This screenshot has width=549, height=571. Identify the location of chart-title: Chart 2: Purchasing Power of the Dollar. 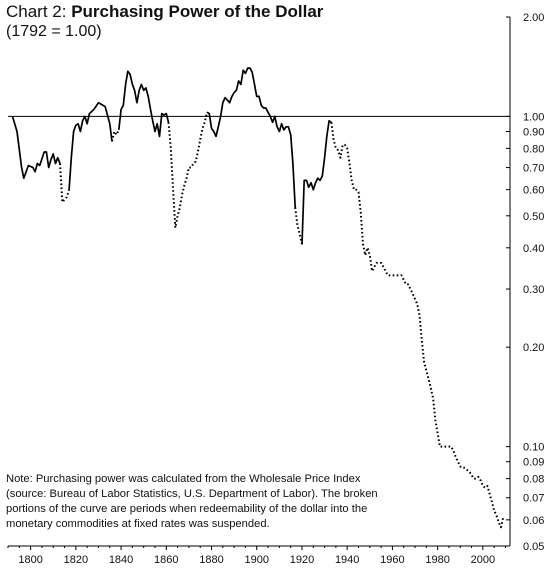
(164, 12).